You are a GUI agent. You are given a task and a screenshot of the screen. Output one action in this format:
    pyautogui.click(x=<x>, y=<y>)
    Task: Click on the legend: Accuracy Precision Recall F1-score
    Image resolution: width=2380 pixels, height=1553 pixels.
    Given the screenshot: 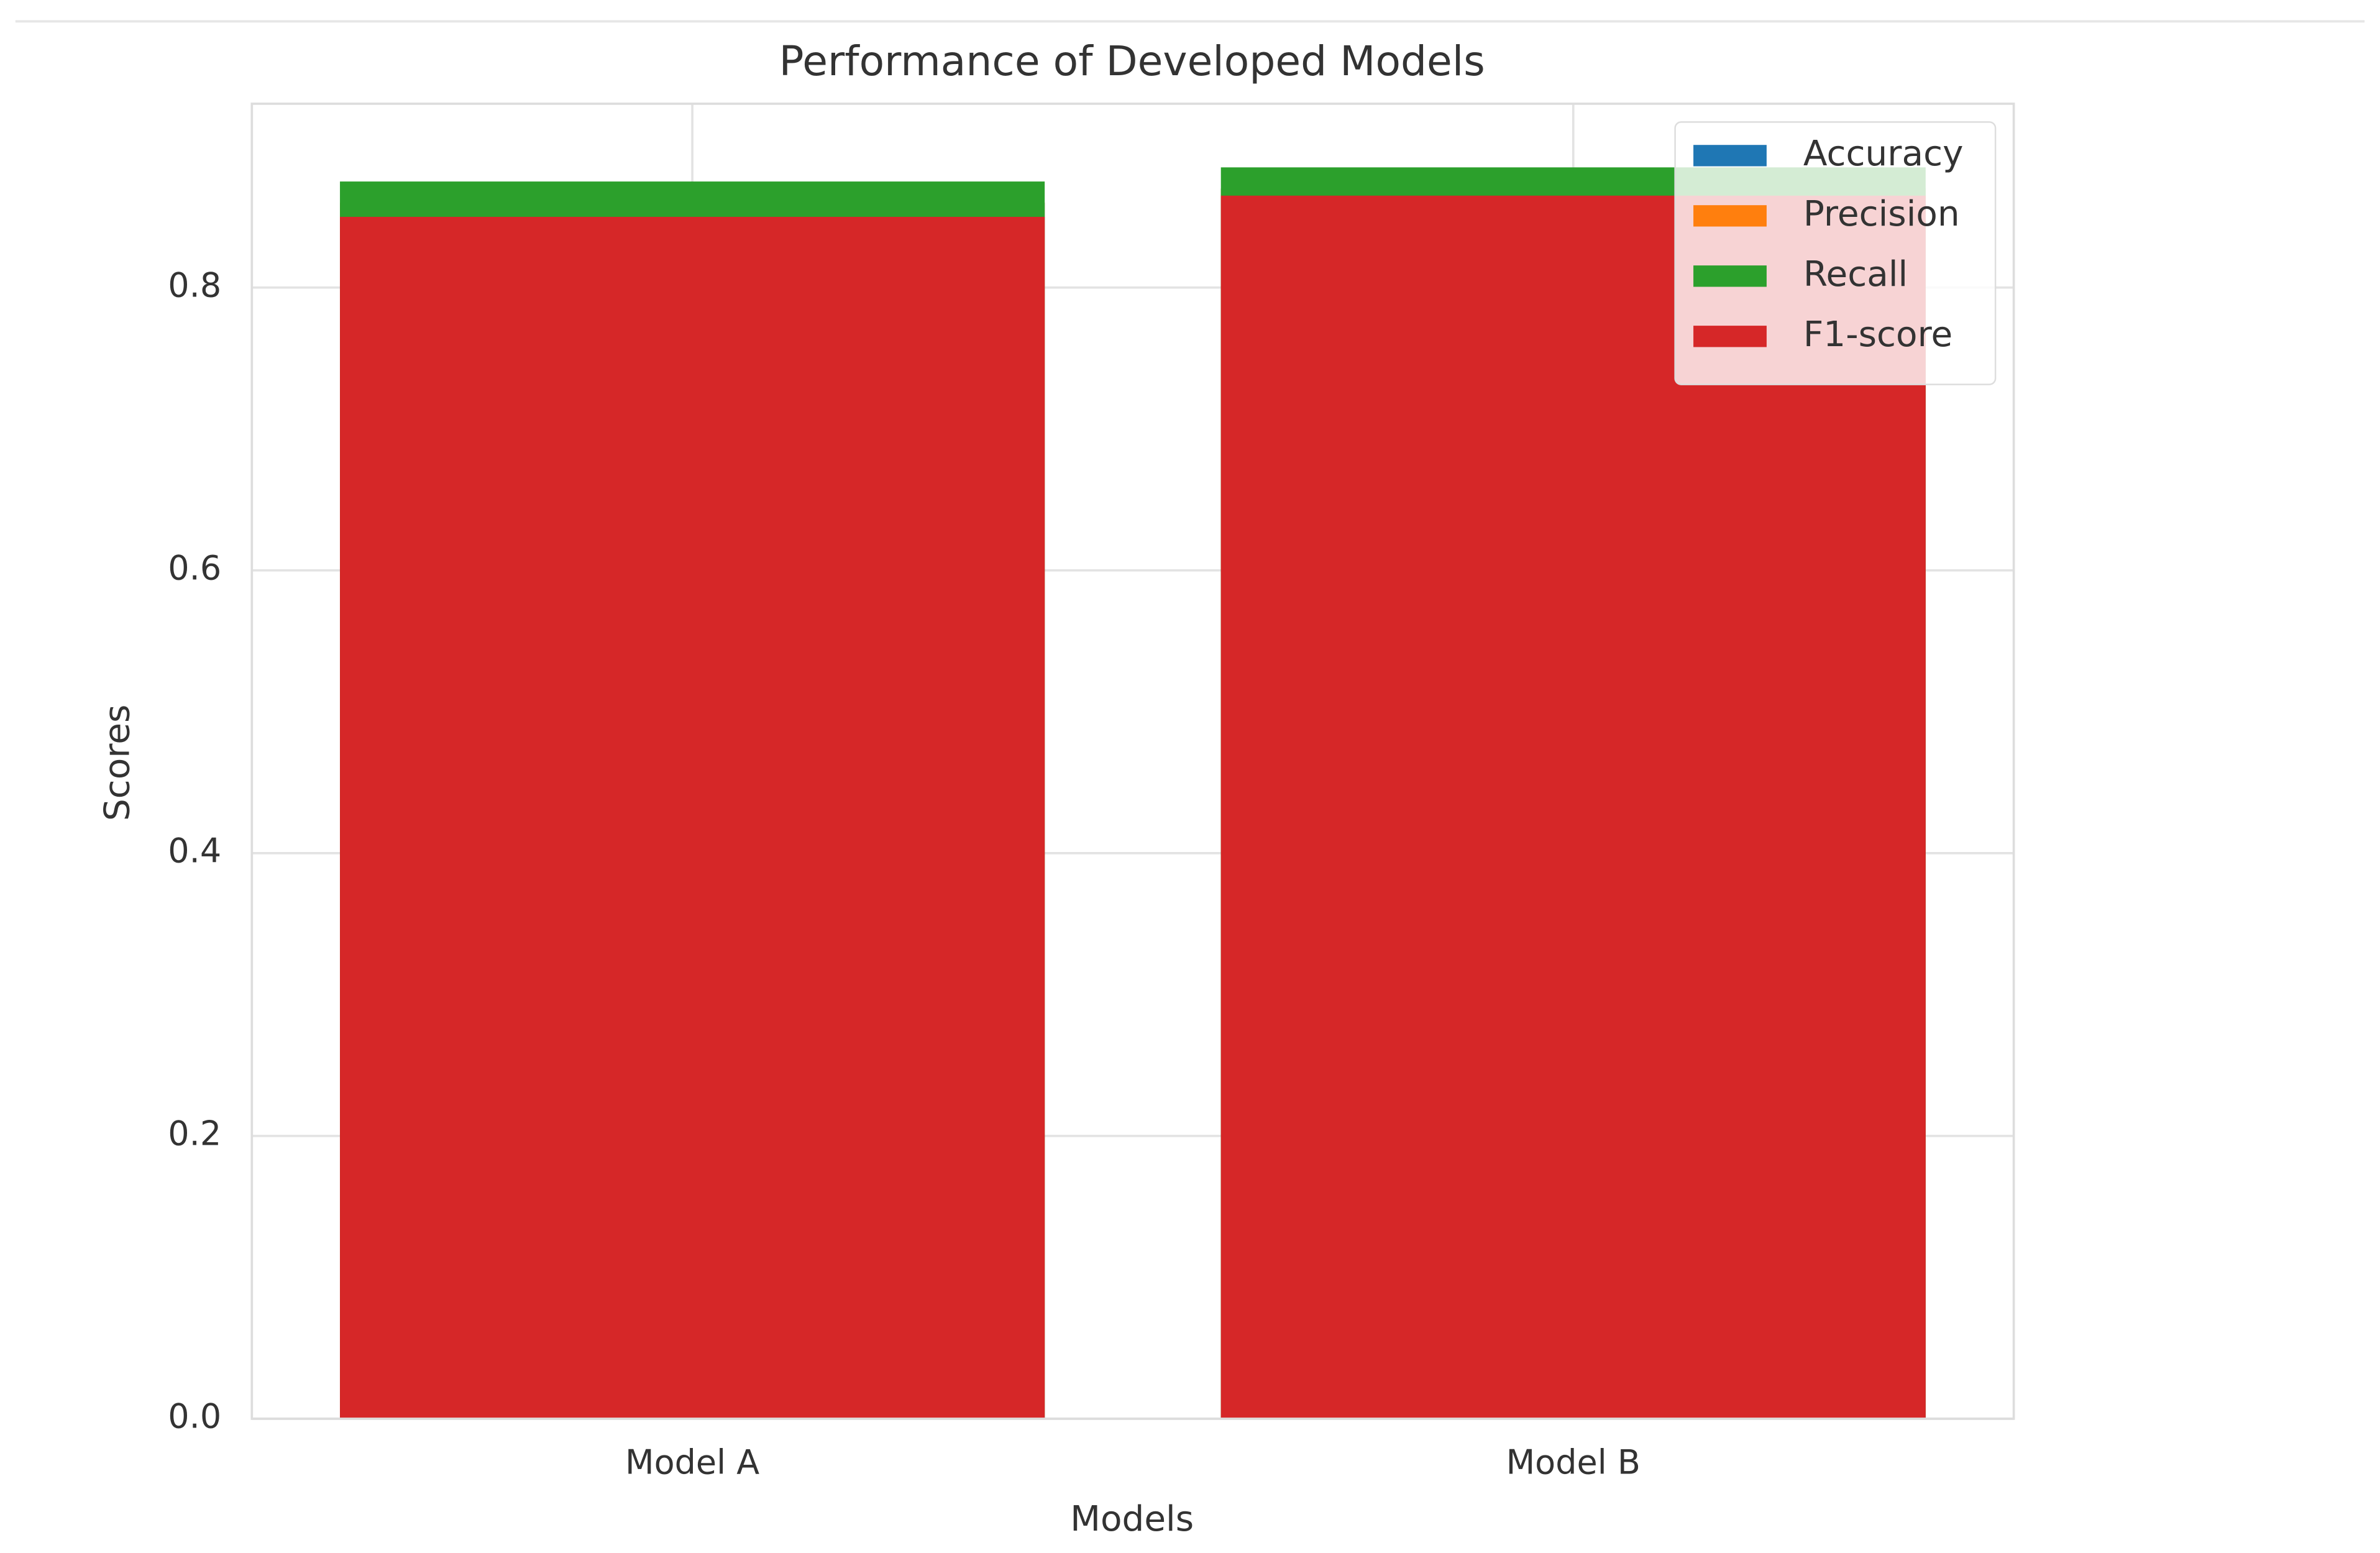 What is the action you would take?
    pyautogui.click(x=1835, y=253)
    